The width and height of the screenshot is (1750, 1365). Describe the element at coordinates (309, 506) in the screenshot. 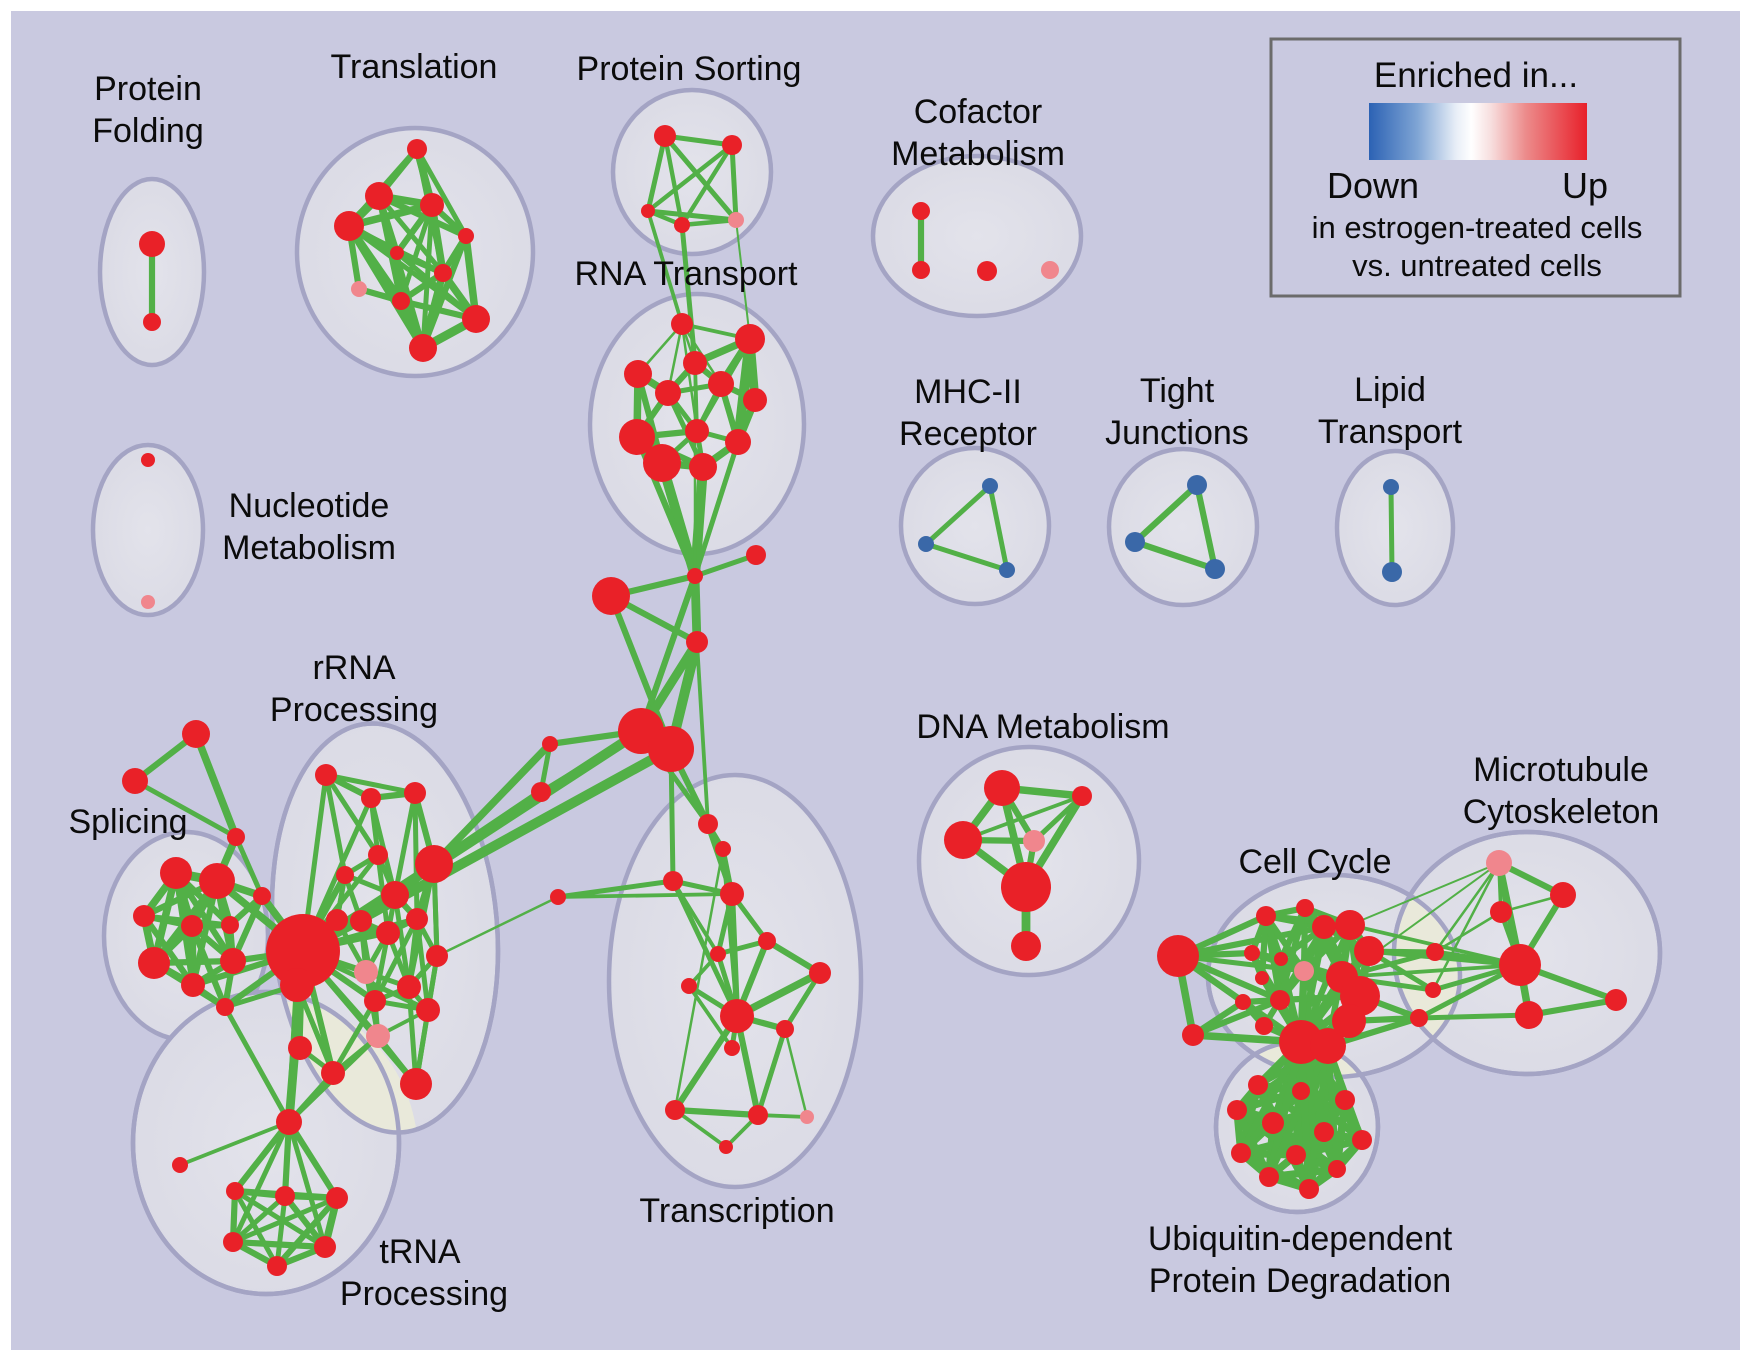

I see `svg-text: Nucleotide` at that location.